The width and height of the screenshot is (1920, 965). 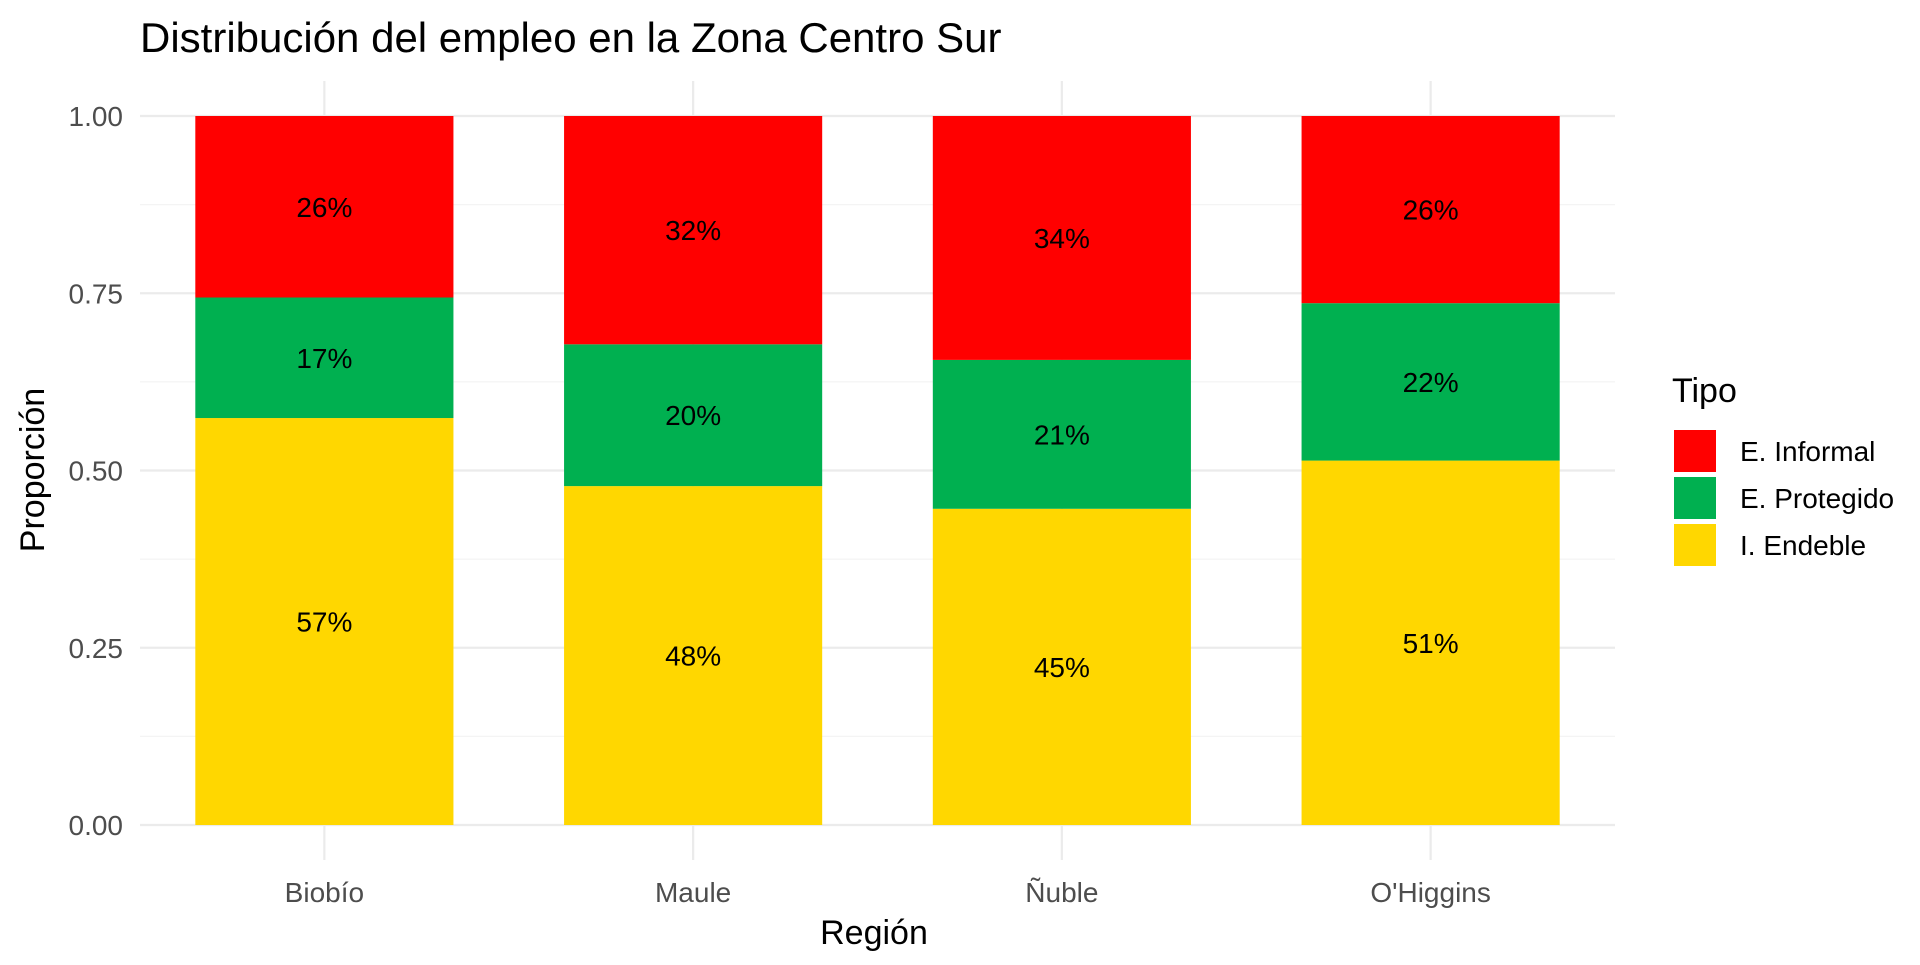 I want to click on data-label: 32%, so click(x=693, y=230).